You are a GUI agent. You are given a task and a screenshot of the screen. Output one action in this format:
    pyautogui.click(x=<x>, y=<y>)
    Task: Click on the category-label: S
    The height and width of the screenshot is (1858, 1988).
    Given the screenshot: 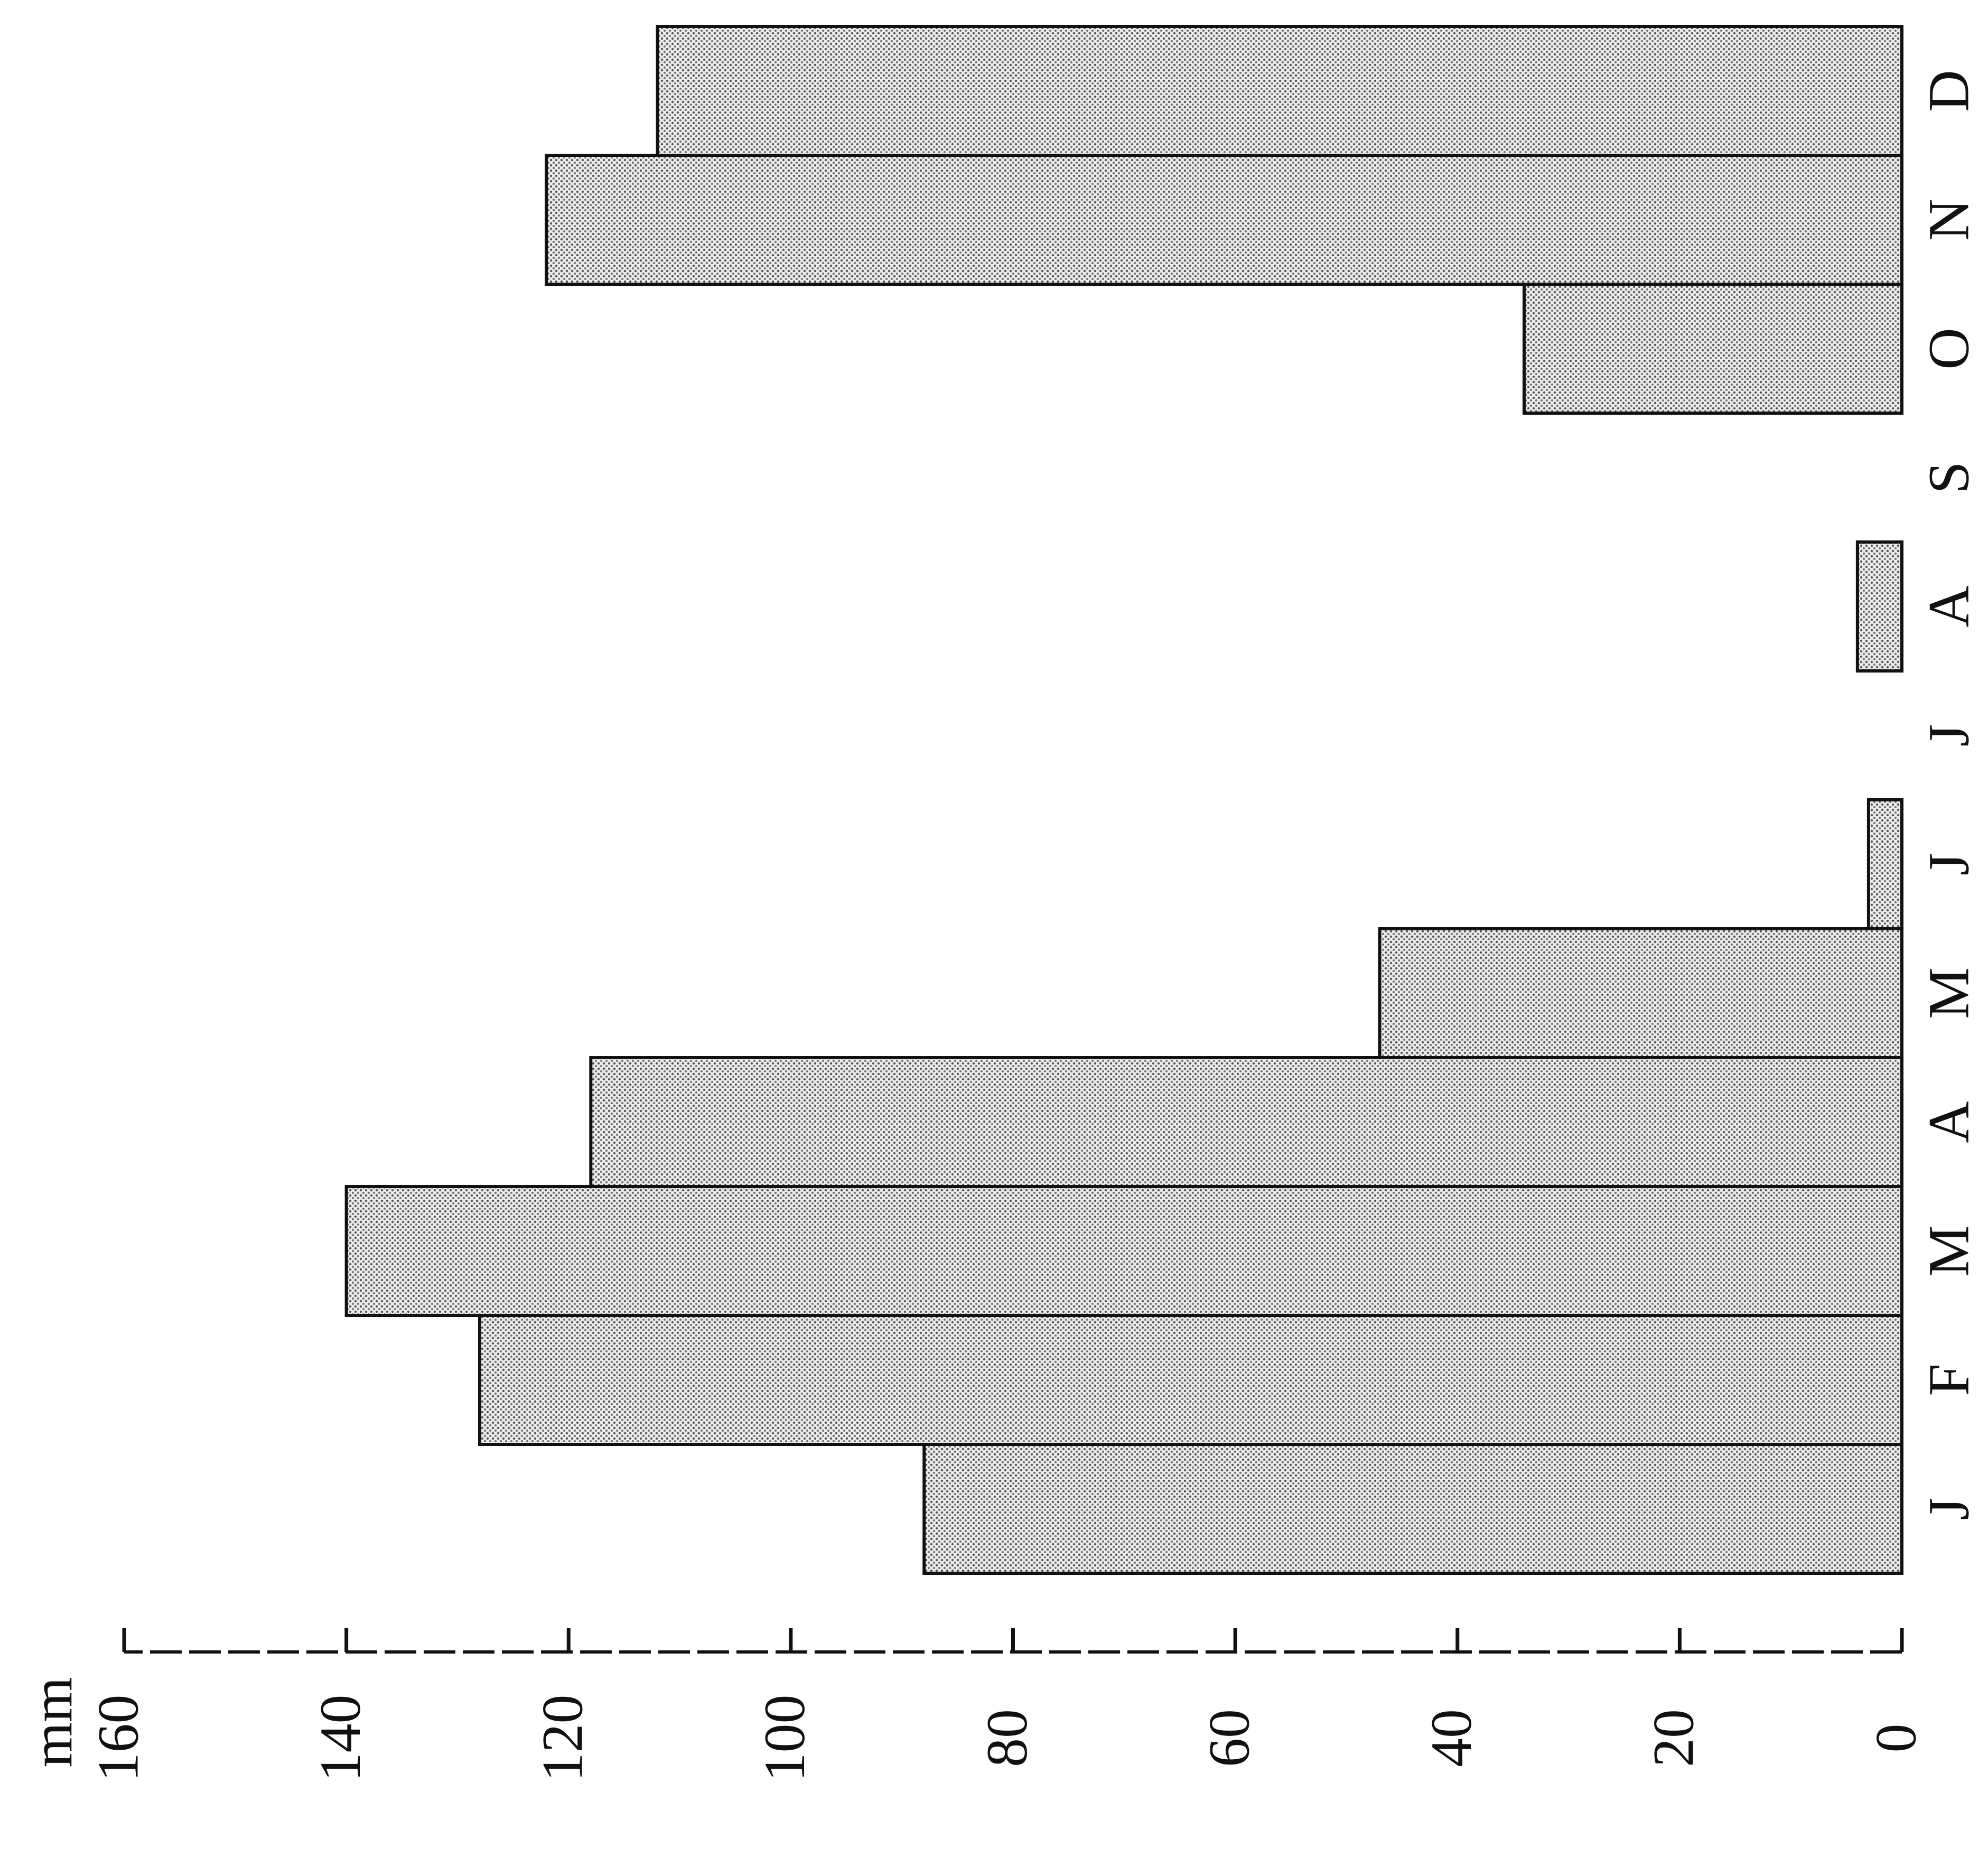 What is the action you would take?
    pyautogui.click(x=1948, y=477)
    